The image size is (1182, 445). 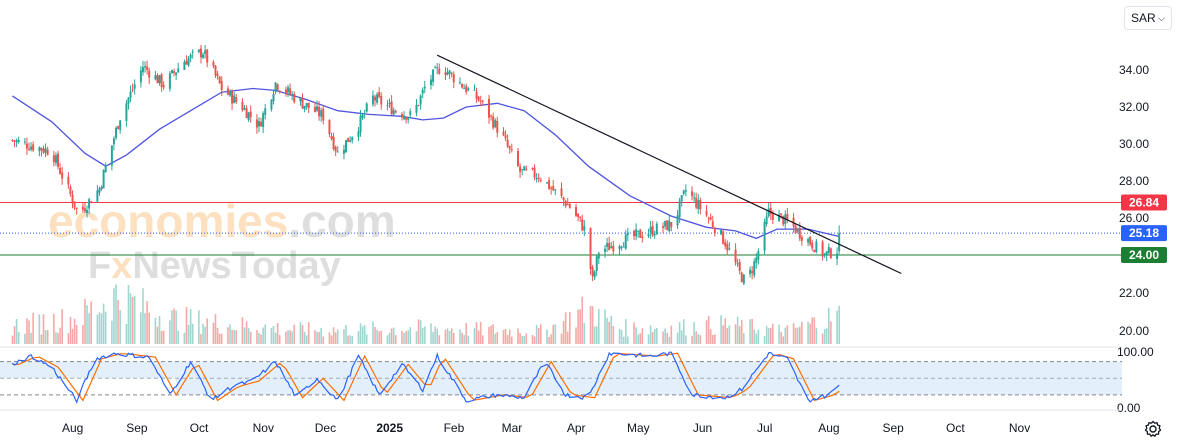 I want to click on currency-select: SAR ⌵, so click(x=1148, y=18).